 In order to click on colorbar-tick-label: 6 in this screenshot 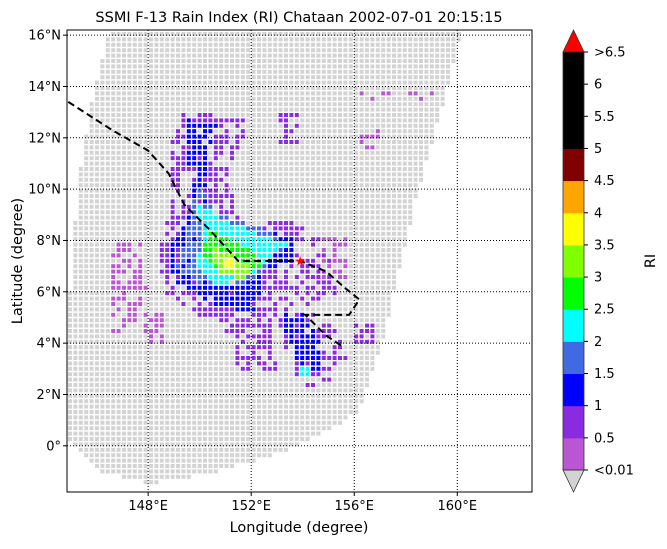, I will do `click(598, 85)`.